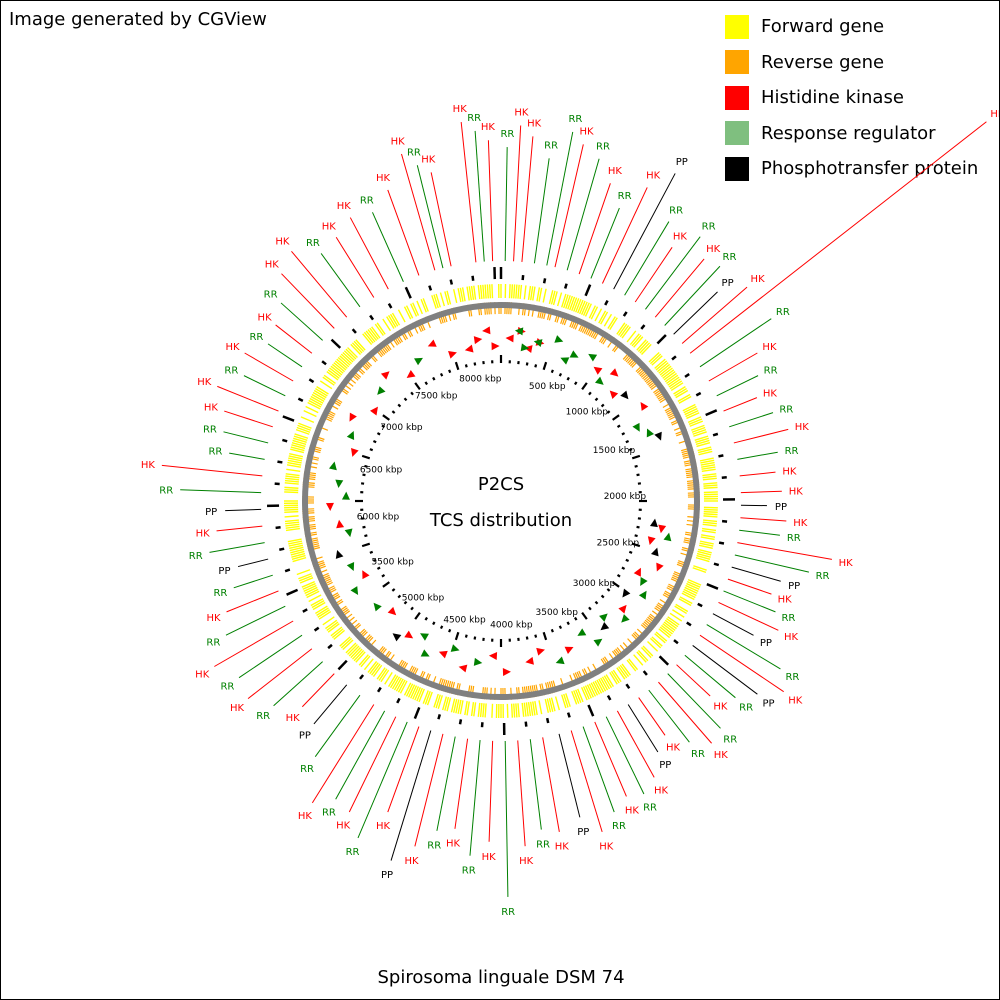 The image size is (1000, 1000). Describe the element at coordinates (500, 520) in the screenshot. I see `map-title-line2: TCS distribution` at that location.